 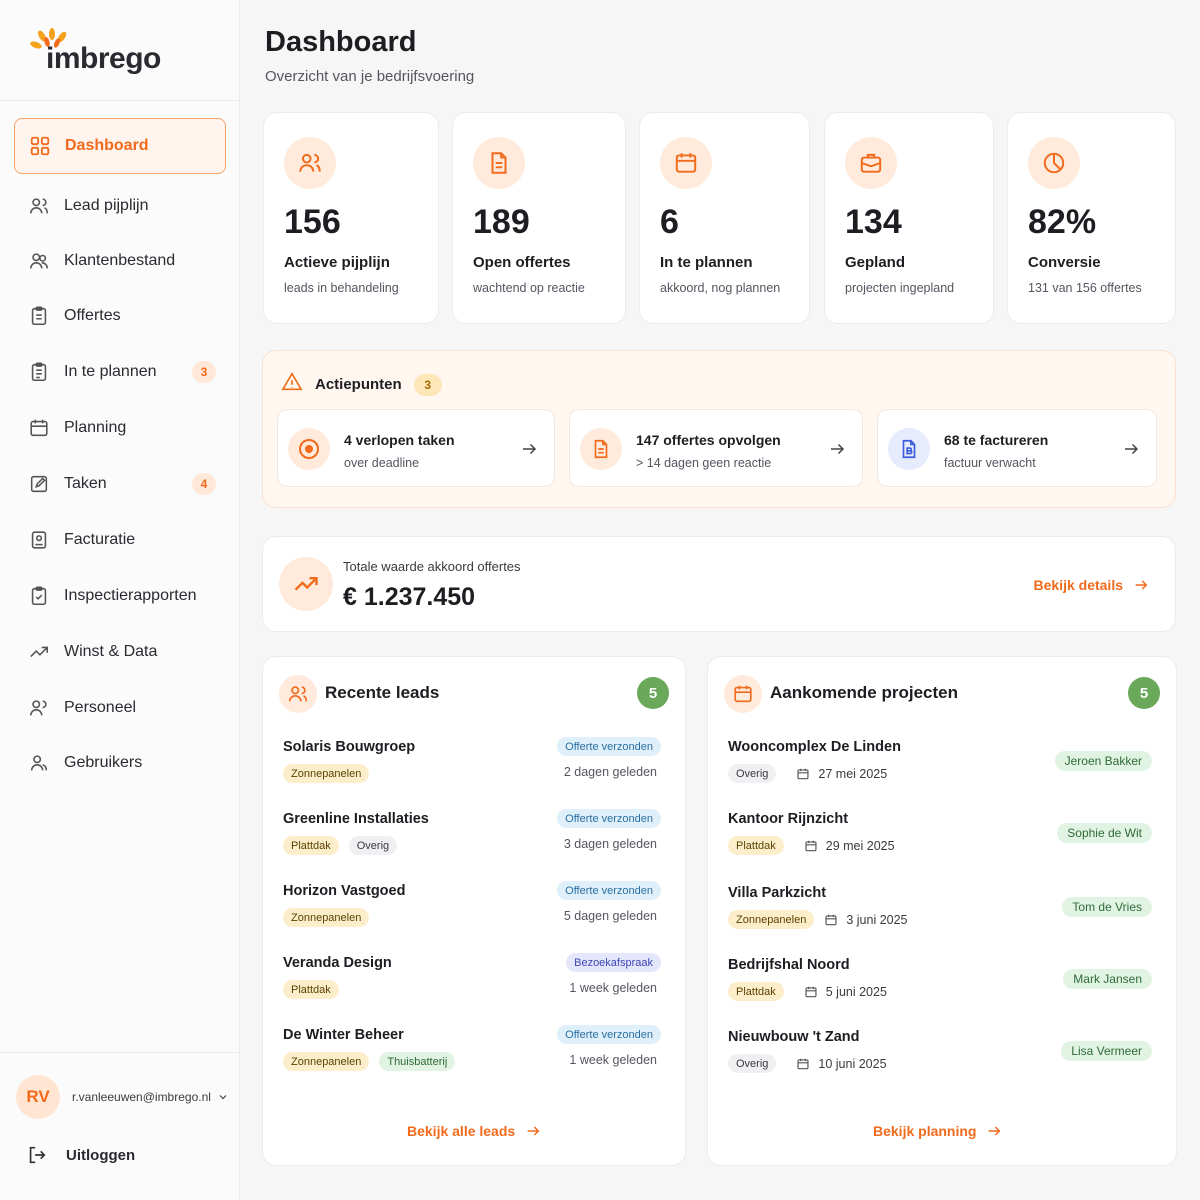 What do you see at coordinates (120, 372) in the screenshot?
I see `sidebar-item-in-te-plannen: In te plannen 3` at bounding box center [120, 372].